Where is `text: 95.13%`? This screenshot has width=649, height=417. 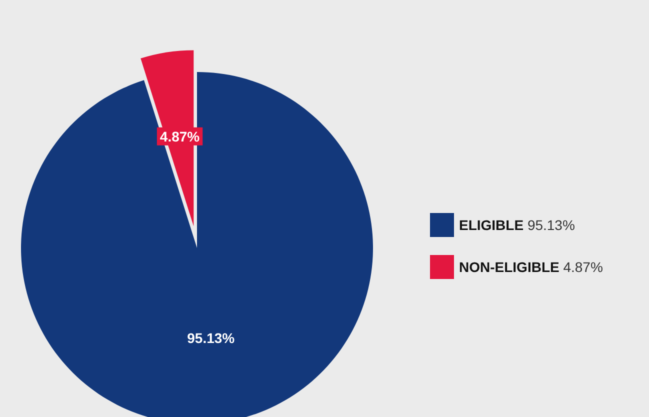
text: 95.13% is located at coordinates (551, 225).